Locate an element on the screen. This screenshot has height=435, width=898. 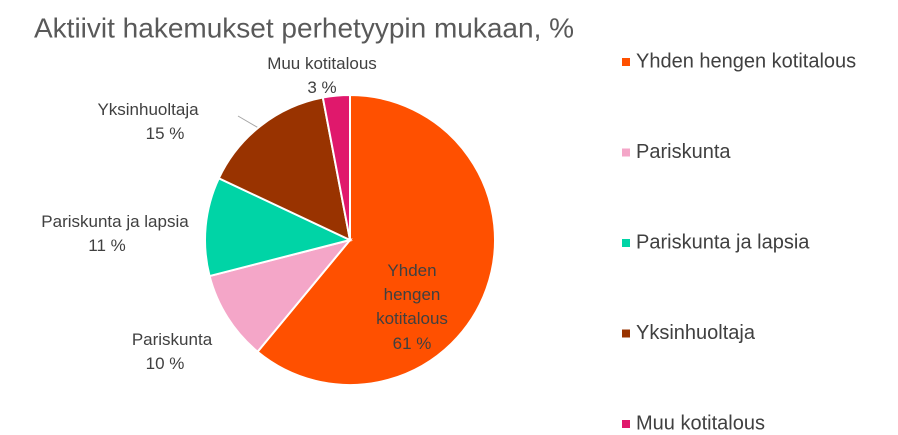
legend-label: Pariskunta is located at coordinates (683, 152).